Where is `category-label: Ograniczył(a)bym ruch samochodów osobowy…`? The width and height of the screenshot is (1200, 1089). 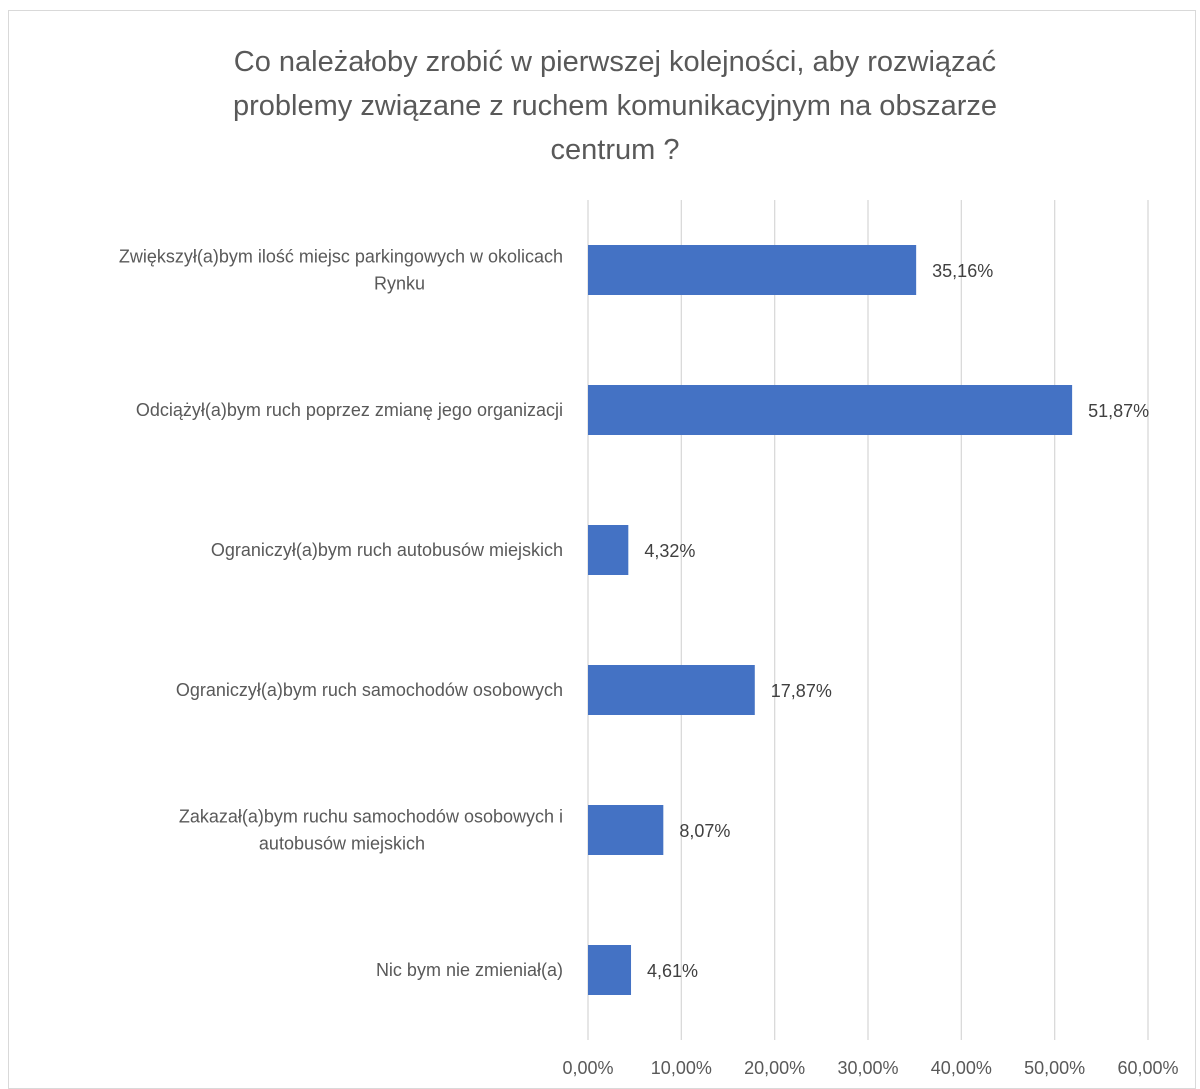
category-label: Ograniczył(a)bym ruch samochodów osobowy… is located at coordinates (369, 690).